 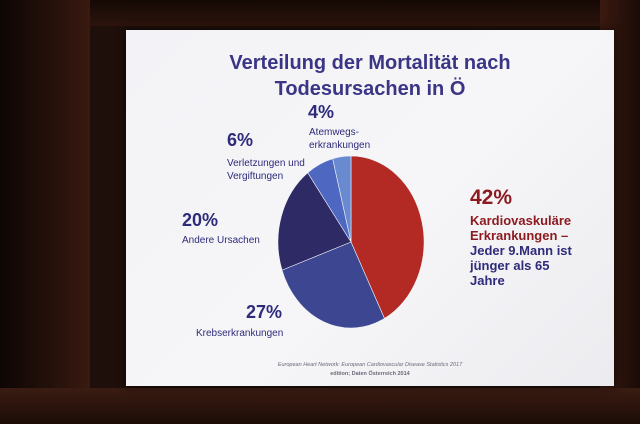 What do you see at coordinates (314, 221) in the screenshot?
I see `pie-slice-other` at bounding box center [314, 221].